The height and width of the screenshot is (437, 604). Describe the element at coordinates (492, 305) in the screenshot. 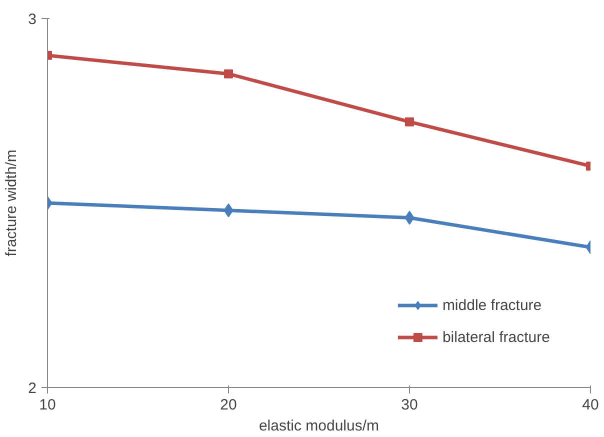

I see `legend-label: middle fracture` at that location.